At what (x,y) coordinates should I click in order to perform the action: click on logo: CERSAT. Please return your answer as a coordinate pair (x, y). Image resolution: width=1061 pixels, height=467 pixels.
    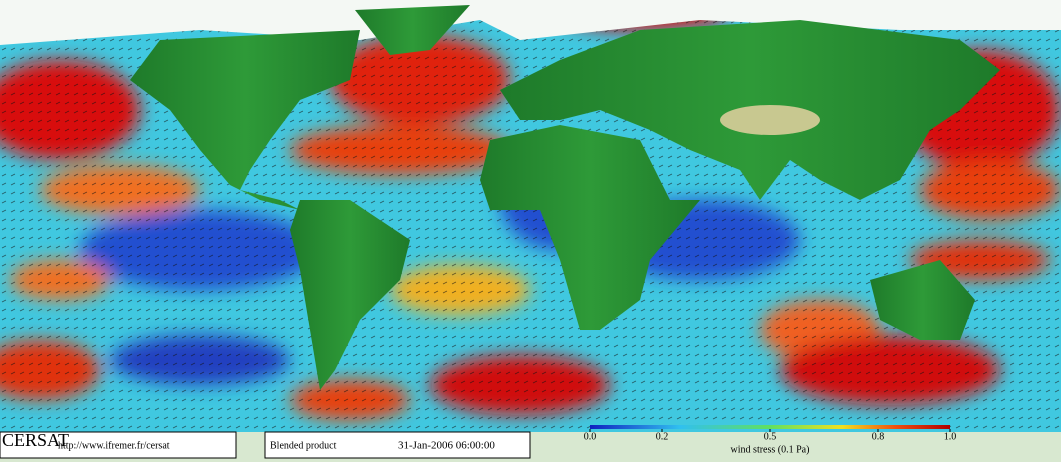
    Looking at the image, I should click on (35, 440).